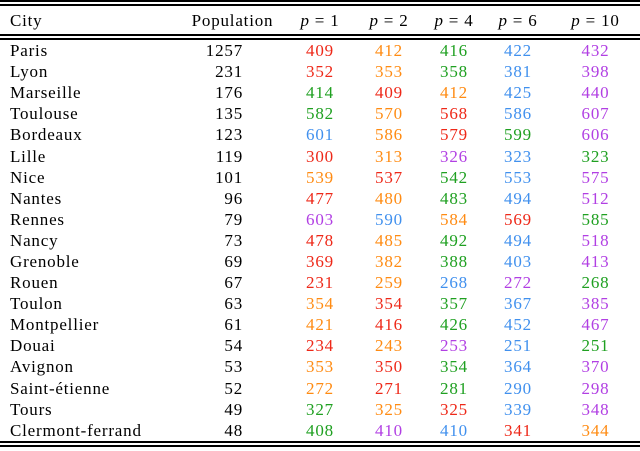  Describe the element at coordinates (324, 20) in the screenshot. I see `math-equals-value: = 1` at that location.